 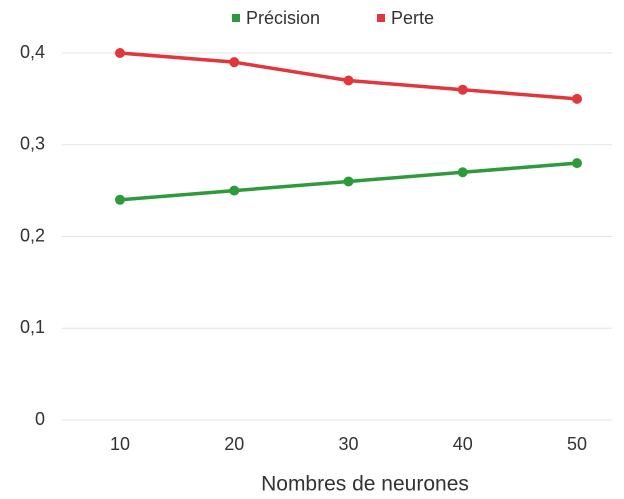 What do you see at coordinates (365, 484) in the screenshot?
I see `x-axis-title: Nombres de neurones` at bounding box center [365, 484].